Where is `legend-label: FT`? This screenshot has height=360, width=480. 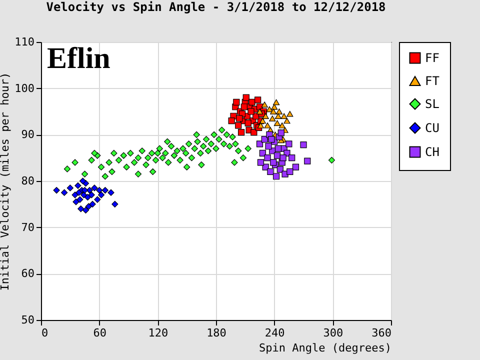
legend-label: FT is located at coordinates (432, 81).